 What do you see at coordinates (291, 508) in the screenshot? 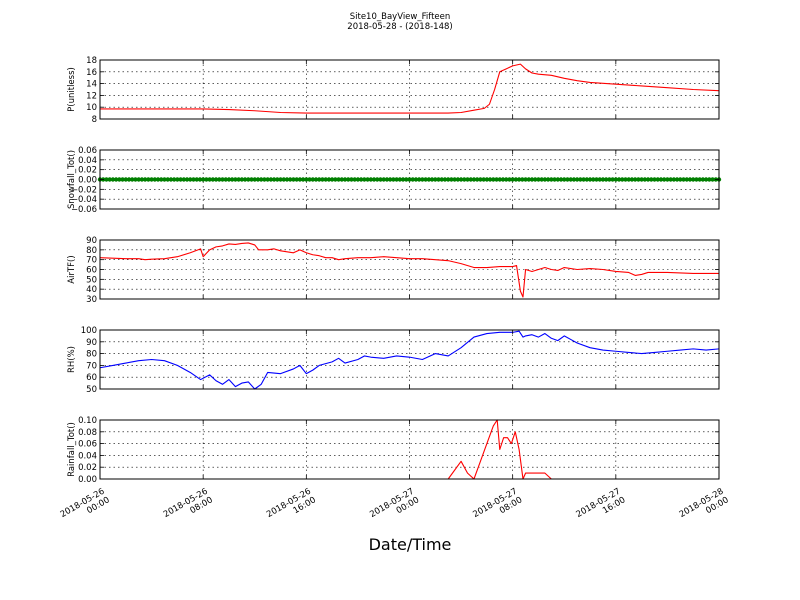
I see `x-tick-label: 2018-05-2616:00` at bounding box center [291, 508].